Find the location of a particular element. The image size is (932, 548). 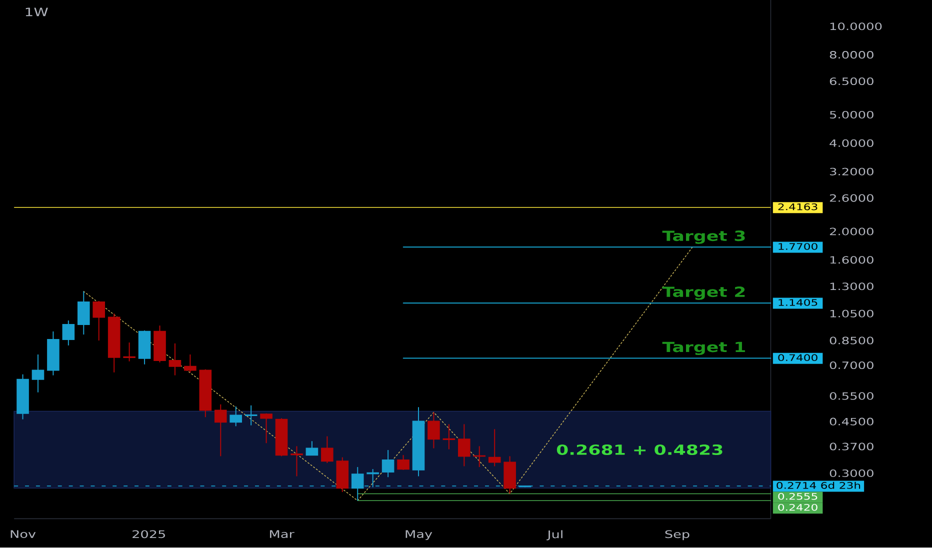

x-tick-label: Nov is located at coordinates (23, 534).